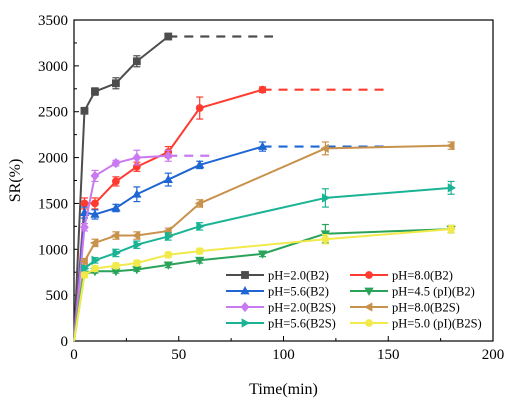 This screenshot has width=512, height=404. Describe the element at coordinates (433, 292) in the screenshot. I see `legend-label: pH=4.5 (pI)(B2)` at that location.